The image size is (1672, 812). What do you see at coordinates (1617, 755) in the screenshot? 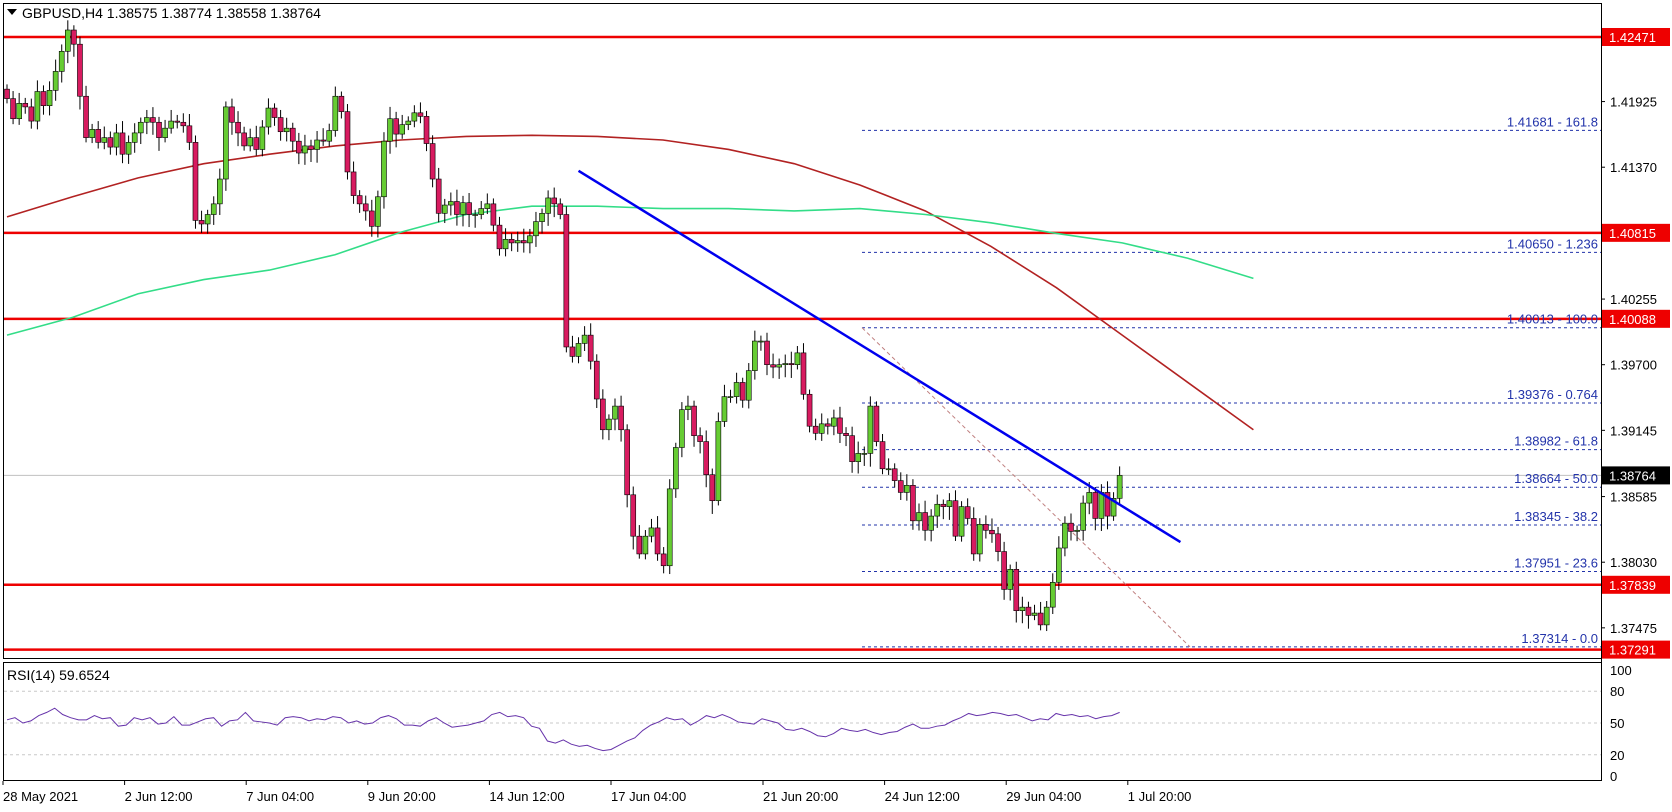
I see `rsi-axis-tick-label: 20` at bounding box center [1617, 755].